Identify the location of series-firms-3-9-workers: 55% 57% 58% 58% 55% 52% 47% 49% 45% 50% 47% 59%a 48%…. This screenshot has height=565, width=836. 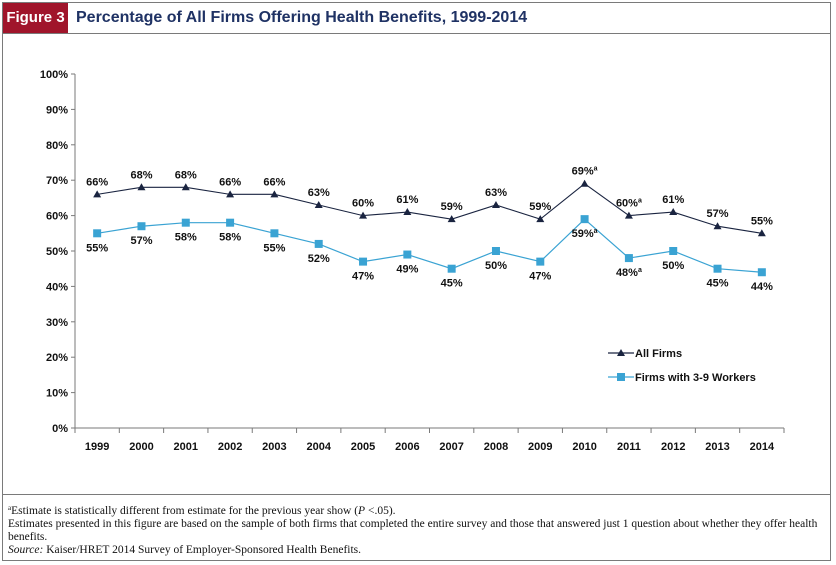
(429, 254).